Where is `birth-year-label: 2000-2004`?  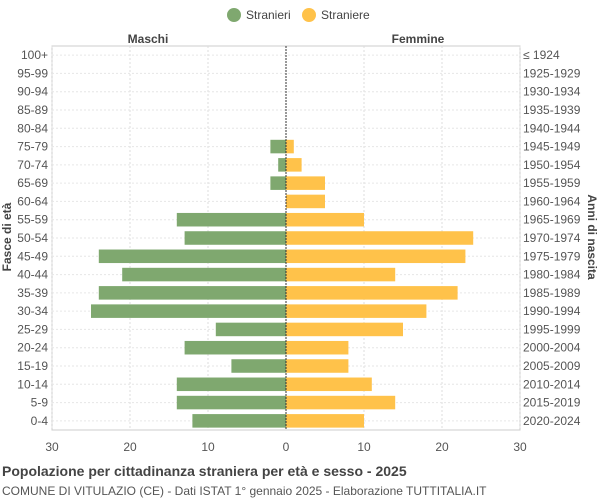
birth-year-label: 2000-2004 is located at coordinates (552, 348).